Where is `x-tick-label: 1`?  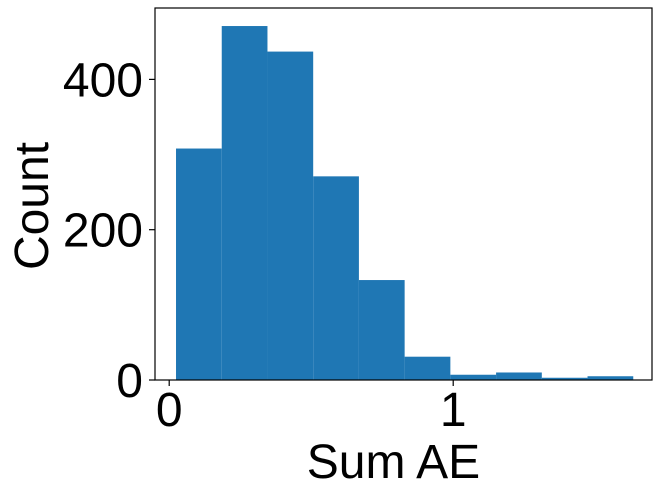
x-tick-label: 1 is located at coordinates (453, 410).